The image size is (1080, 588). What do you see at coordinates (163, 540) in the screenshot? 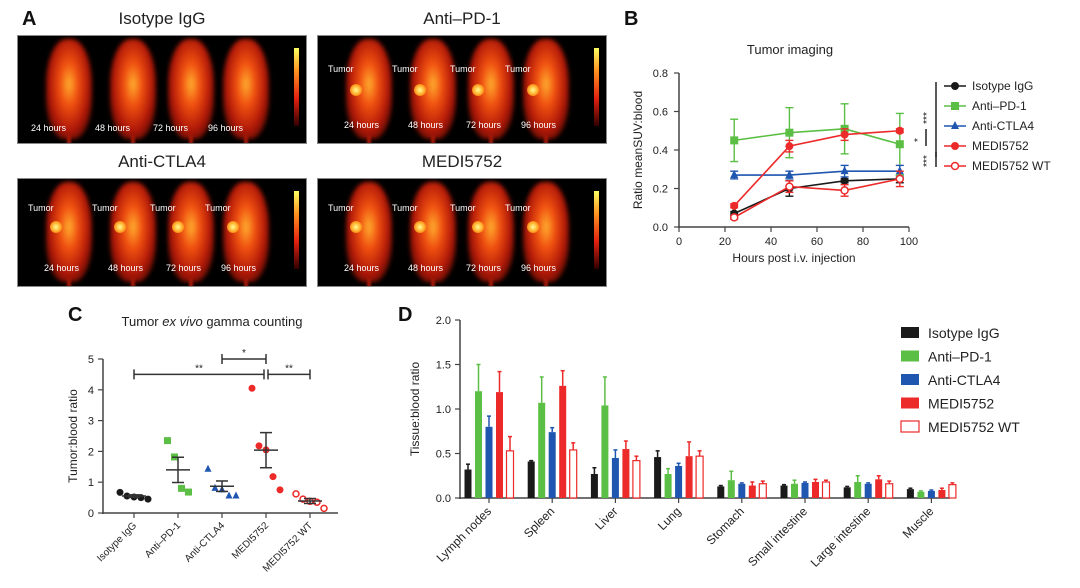
I see `x-tick-label: Anti–PD-1` at bounding box center [163, 540].